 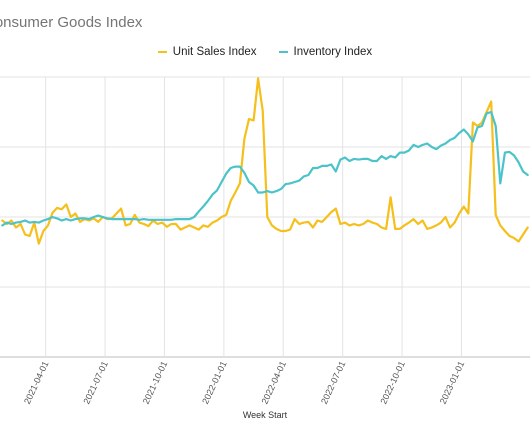 I want to click on x-tick-label: 2023-01-01, so click(x=452, y=383).